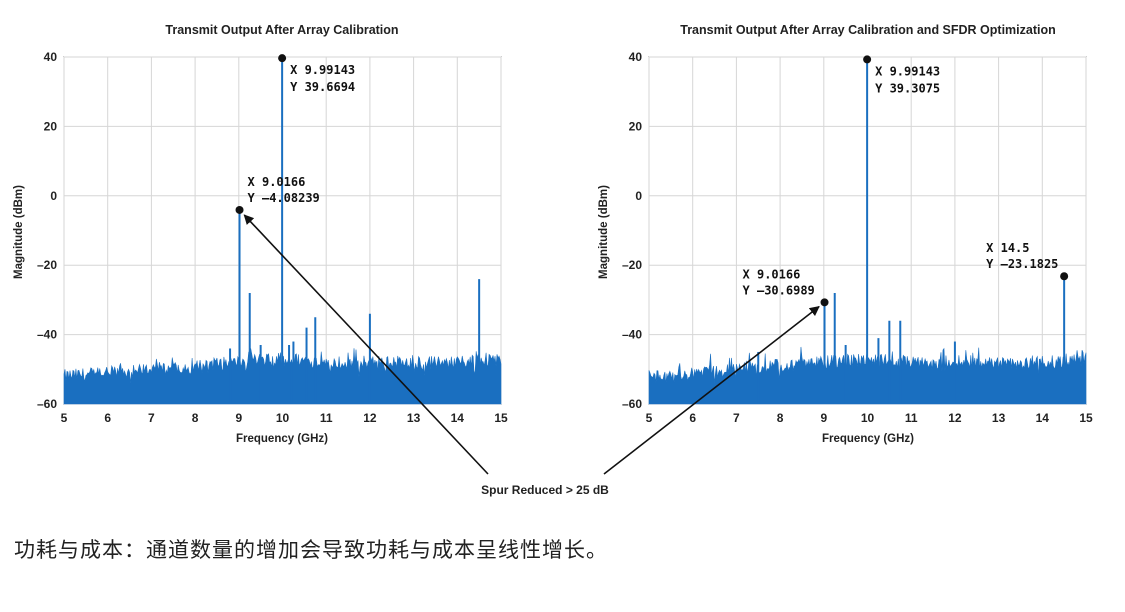 Image resolution: width=1125 pixels, height=612 pixels. Describe the element at coordinates (1022, 264) in the screenshot. I see `marker-label-y: Y –23.1825` at that location.